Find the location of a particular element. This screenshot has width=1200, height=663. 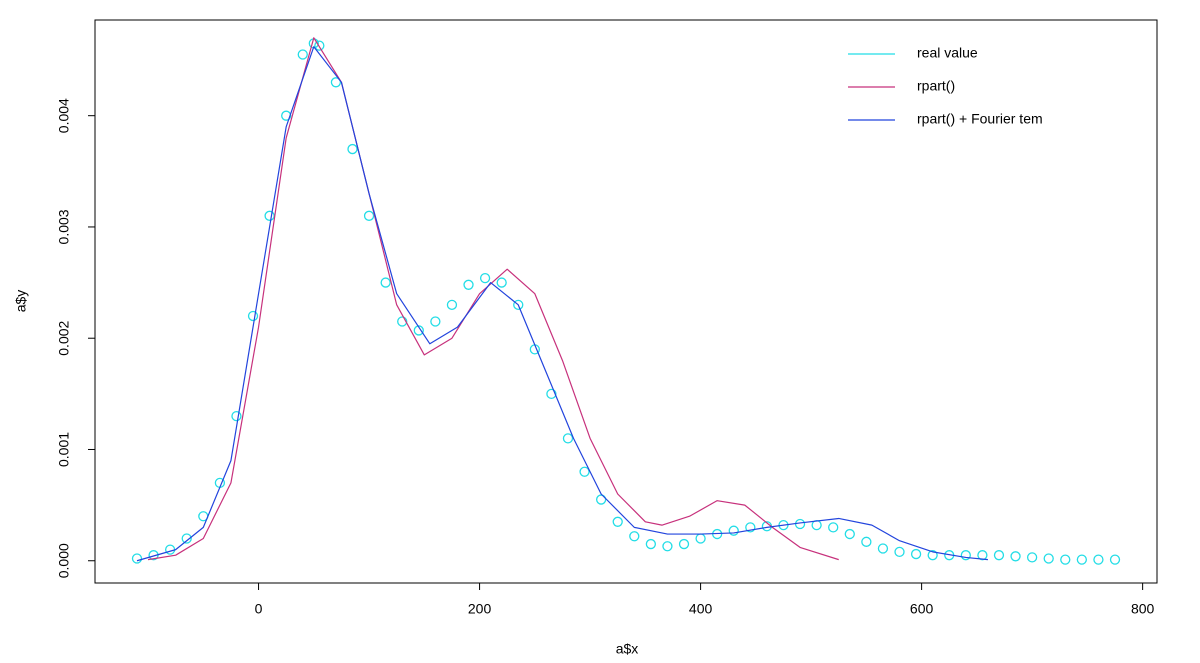

y-tick-label: 0.000 is located at coordinates (64, 560).